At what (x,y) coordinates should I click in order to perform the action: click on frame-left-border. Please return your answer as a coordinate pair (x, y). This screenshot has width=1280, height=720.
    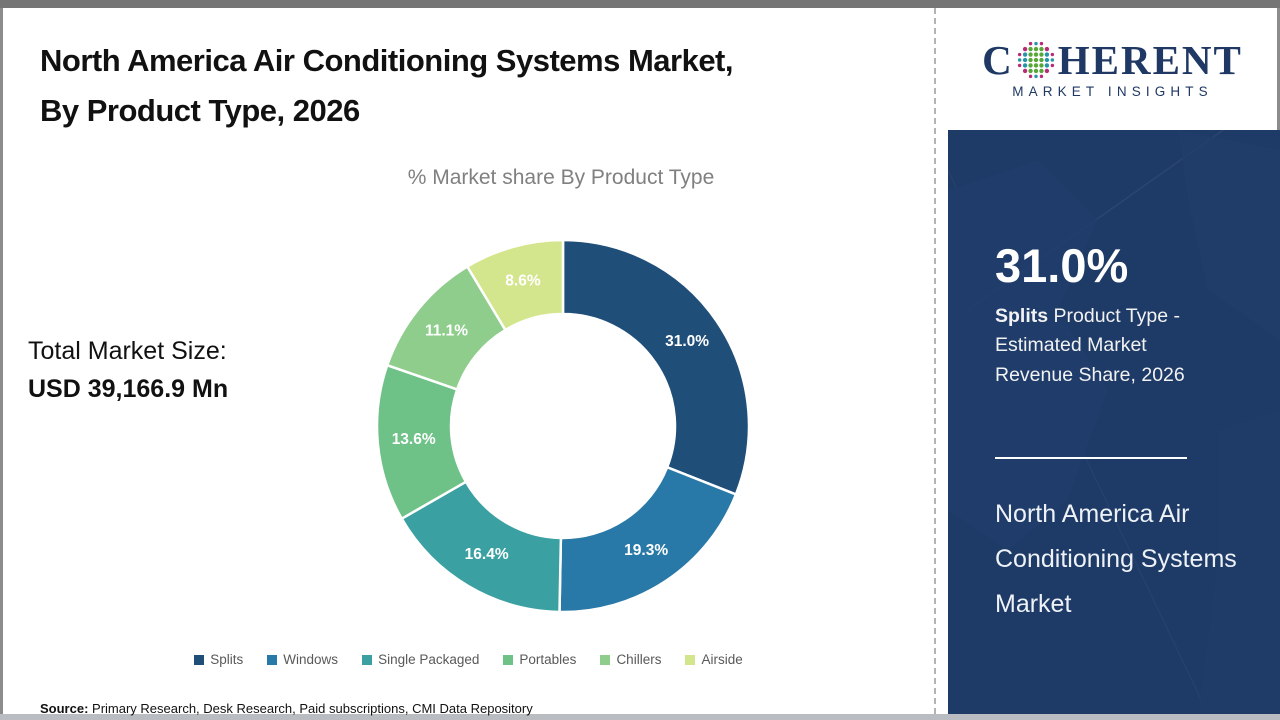
    Looking at the image, I should click on (1, 361).